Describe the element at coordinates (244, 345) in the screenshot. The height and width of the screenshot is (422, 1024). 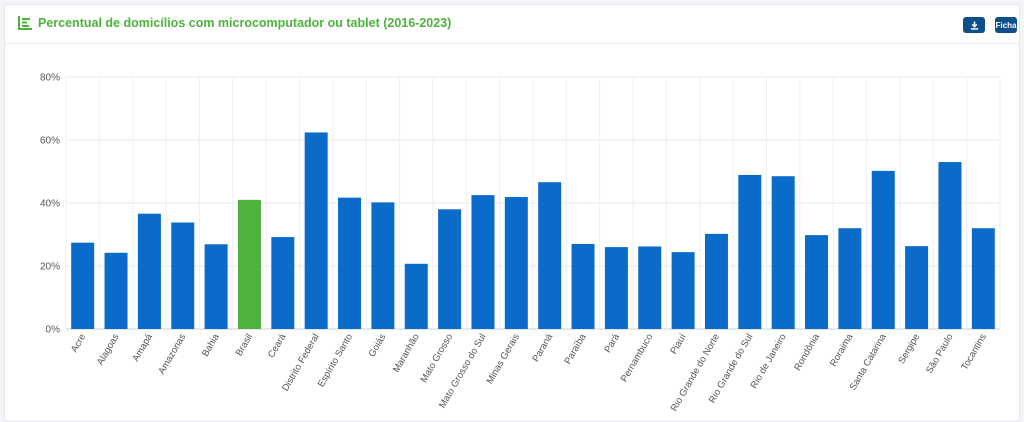
I see `x-tick-label: Brasil` at that location.